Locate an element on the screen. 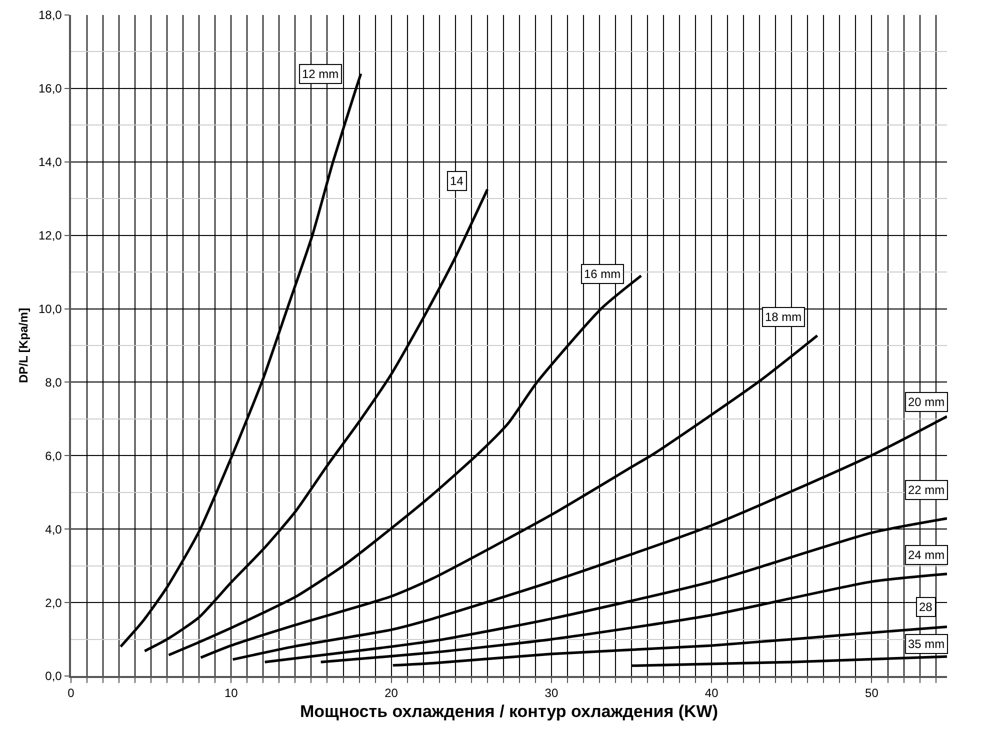  annotation: 12 mm is located at coordinates (320, 74).